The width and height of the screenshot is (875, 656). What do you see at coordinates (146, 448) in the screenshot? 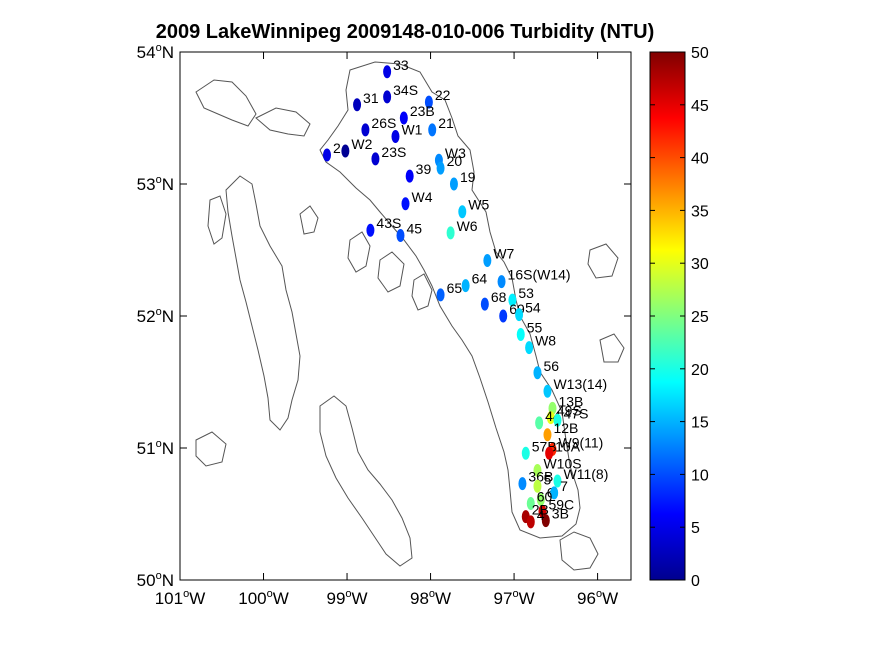
I see `y-tick-degrees: 51` at bounding box center [146, 448].